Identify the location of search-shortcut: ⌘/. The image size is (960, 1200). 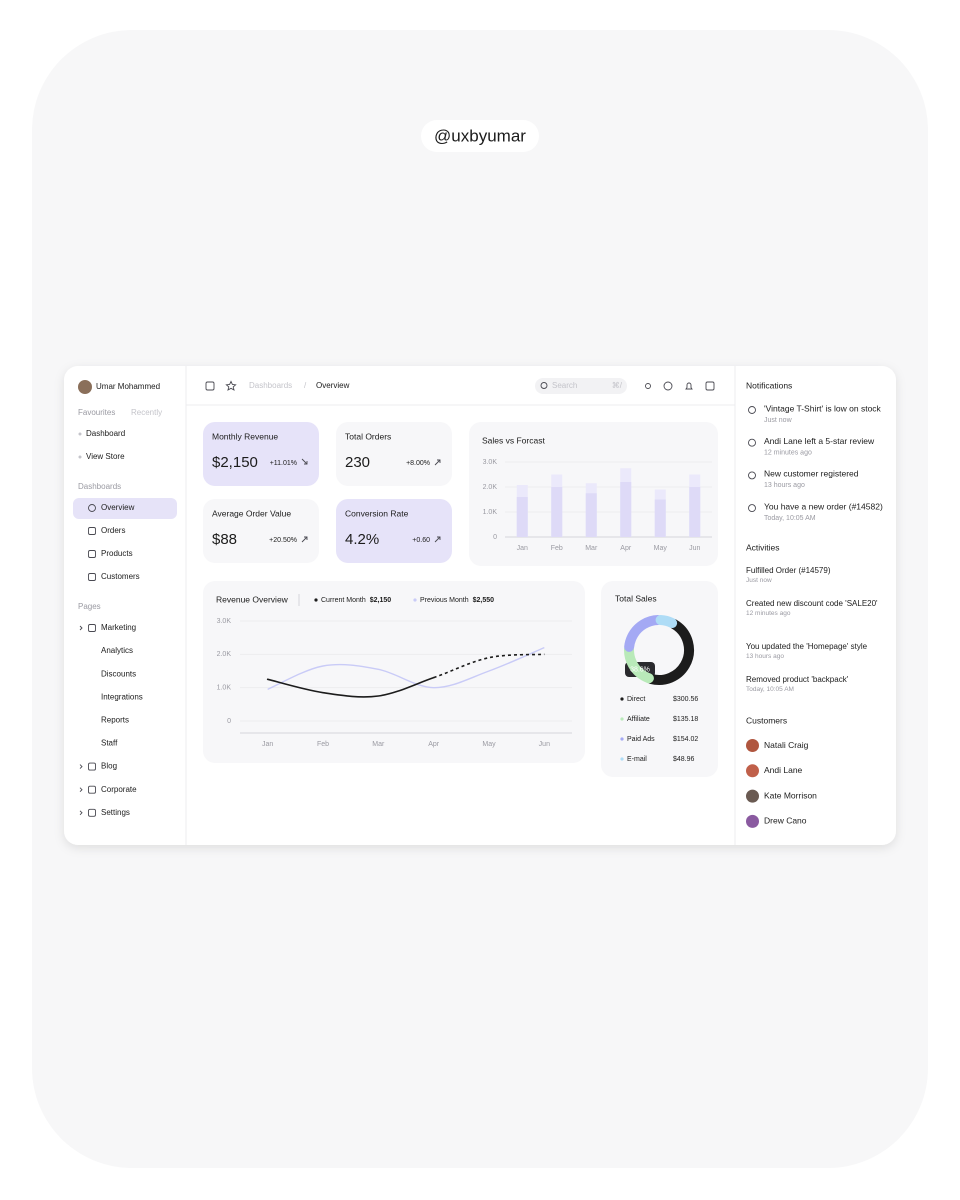
(617, 385).